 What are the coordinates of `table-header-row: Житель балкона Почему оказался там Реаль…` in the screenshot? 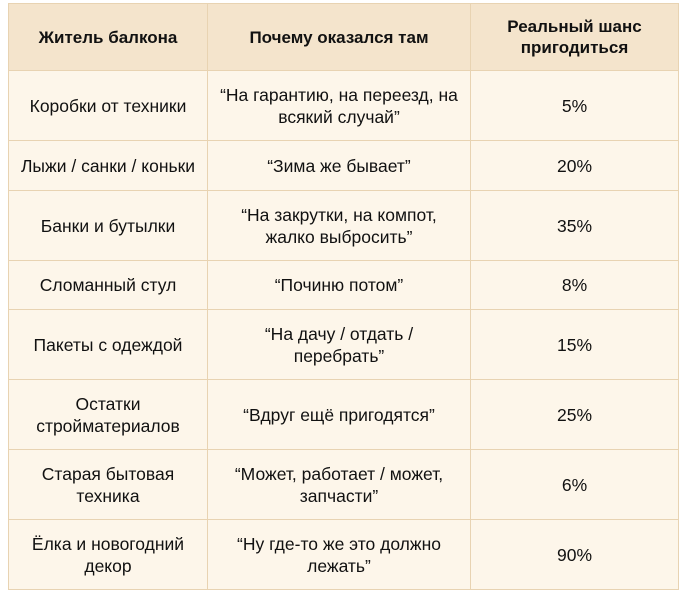 It's located at (343, 37).